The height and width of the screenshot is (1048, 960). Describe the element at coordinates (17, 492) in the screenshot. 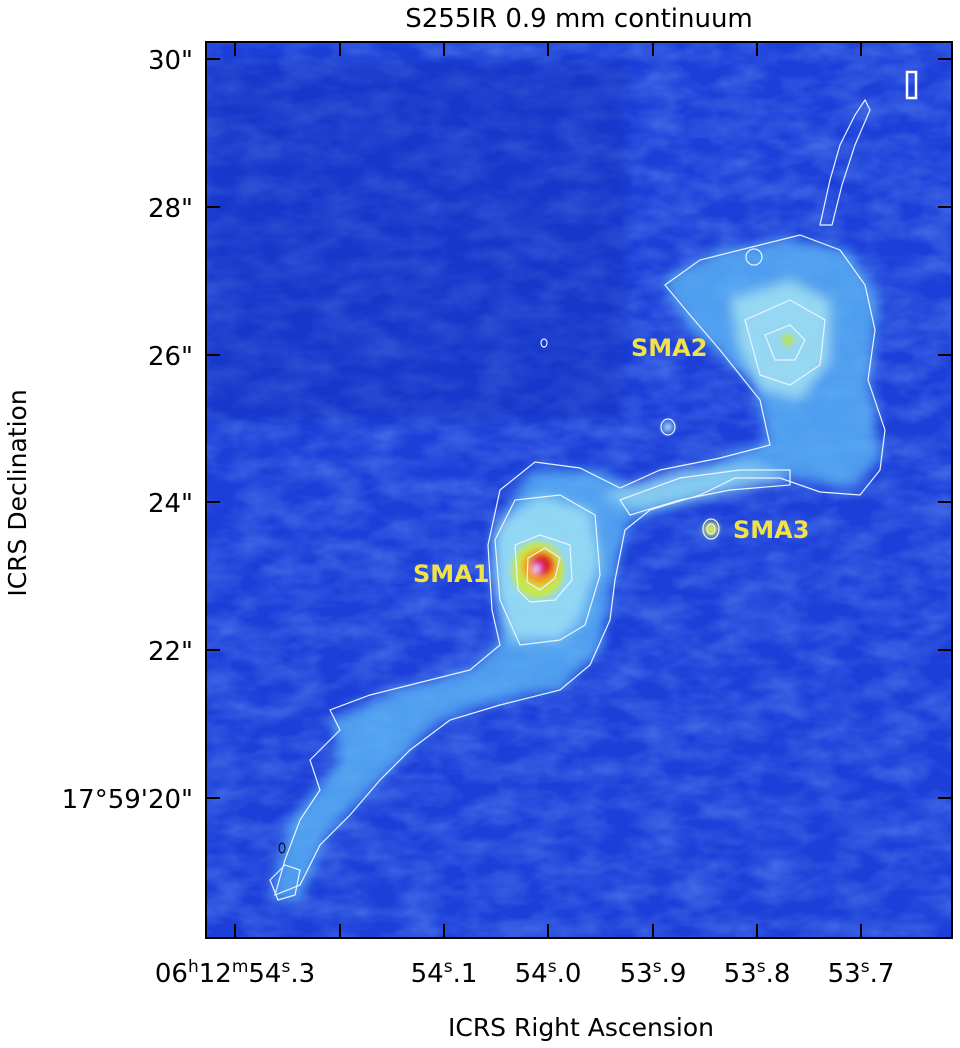

I see `y-axis-label: ICRS Declination` at that location.